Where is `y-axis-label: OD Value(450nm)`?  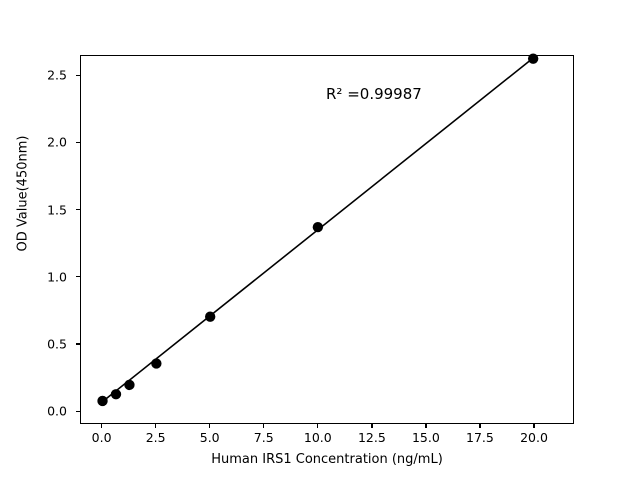
y-axis-label: OD Value(450nm) is located at coordinates (23, 193).